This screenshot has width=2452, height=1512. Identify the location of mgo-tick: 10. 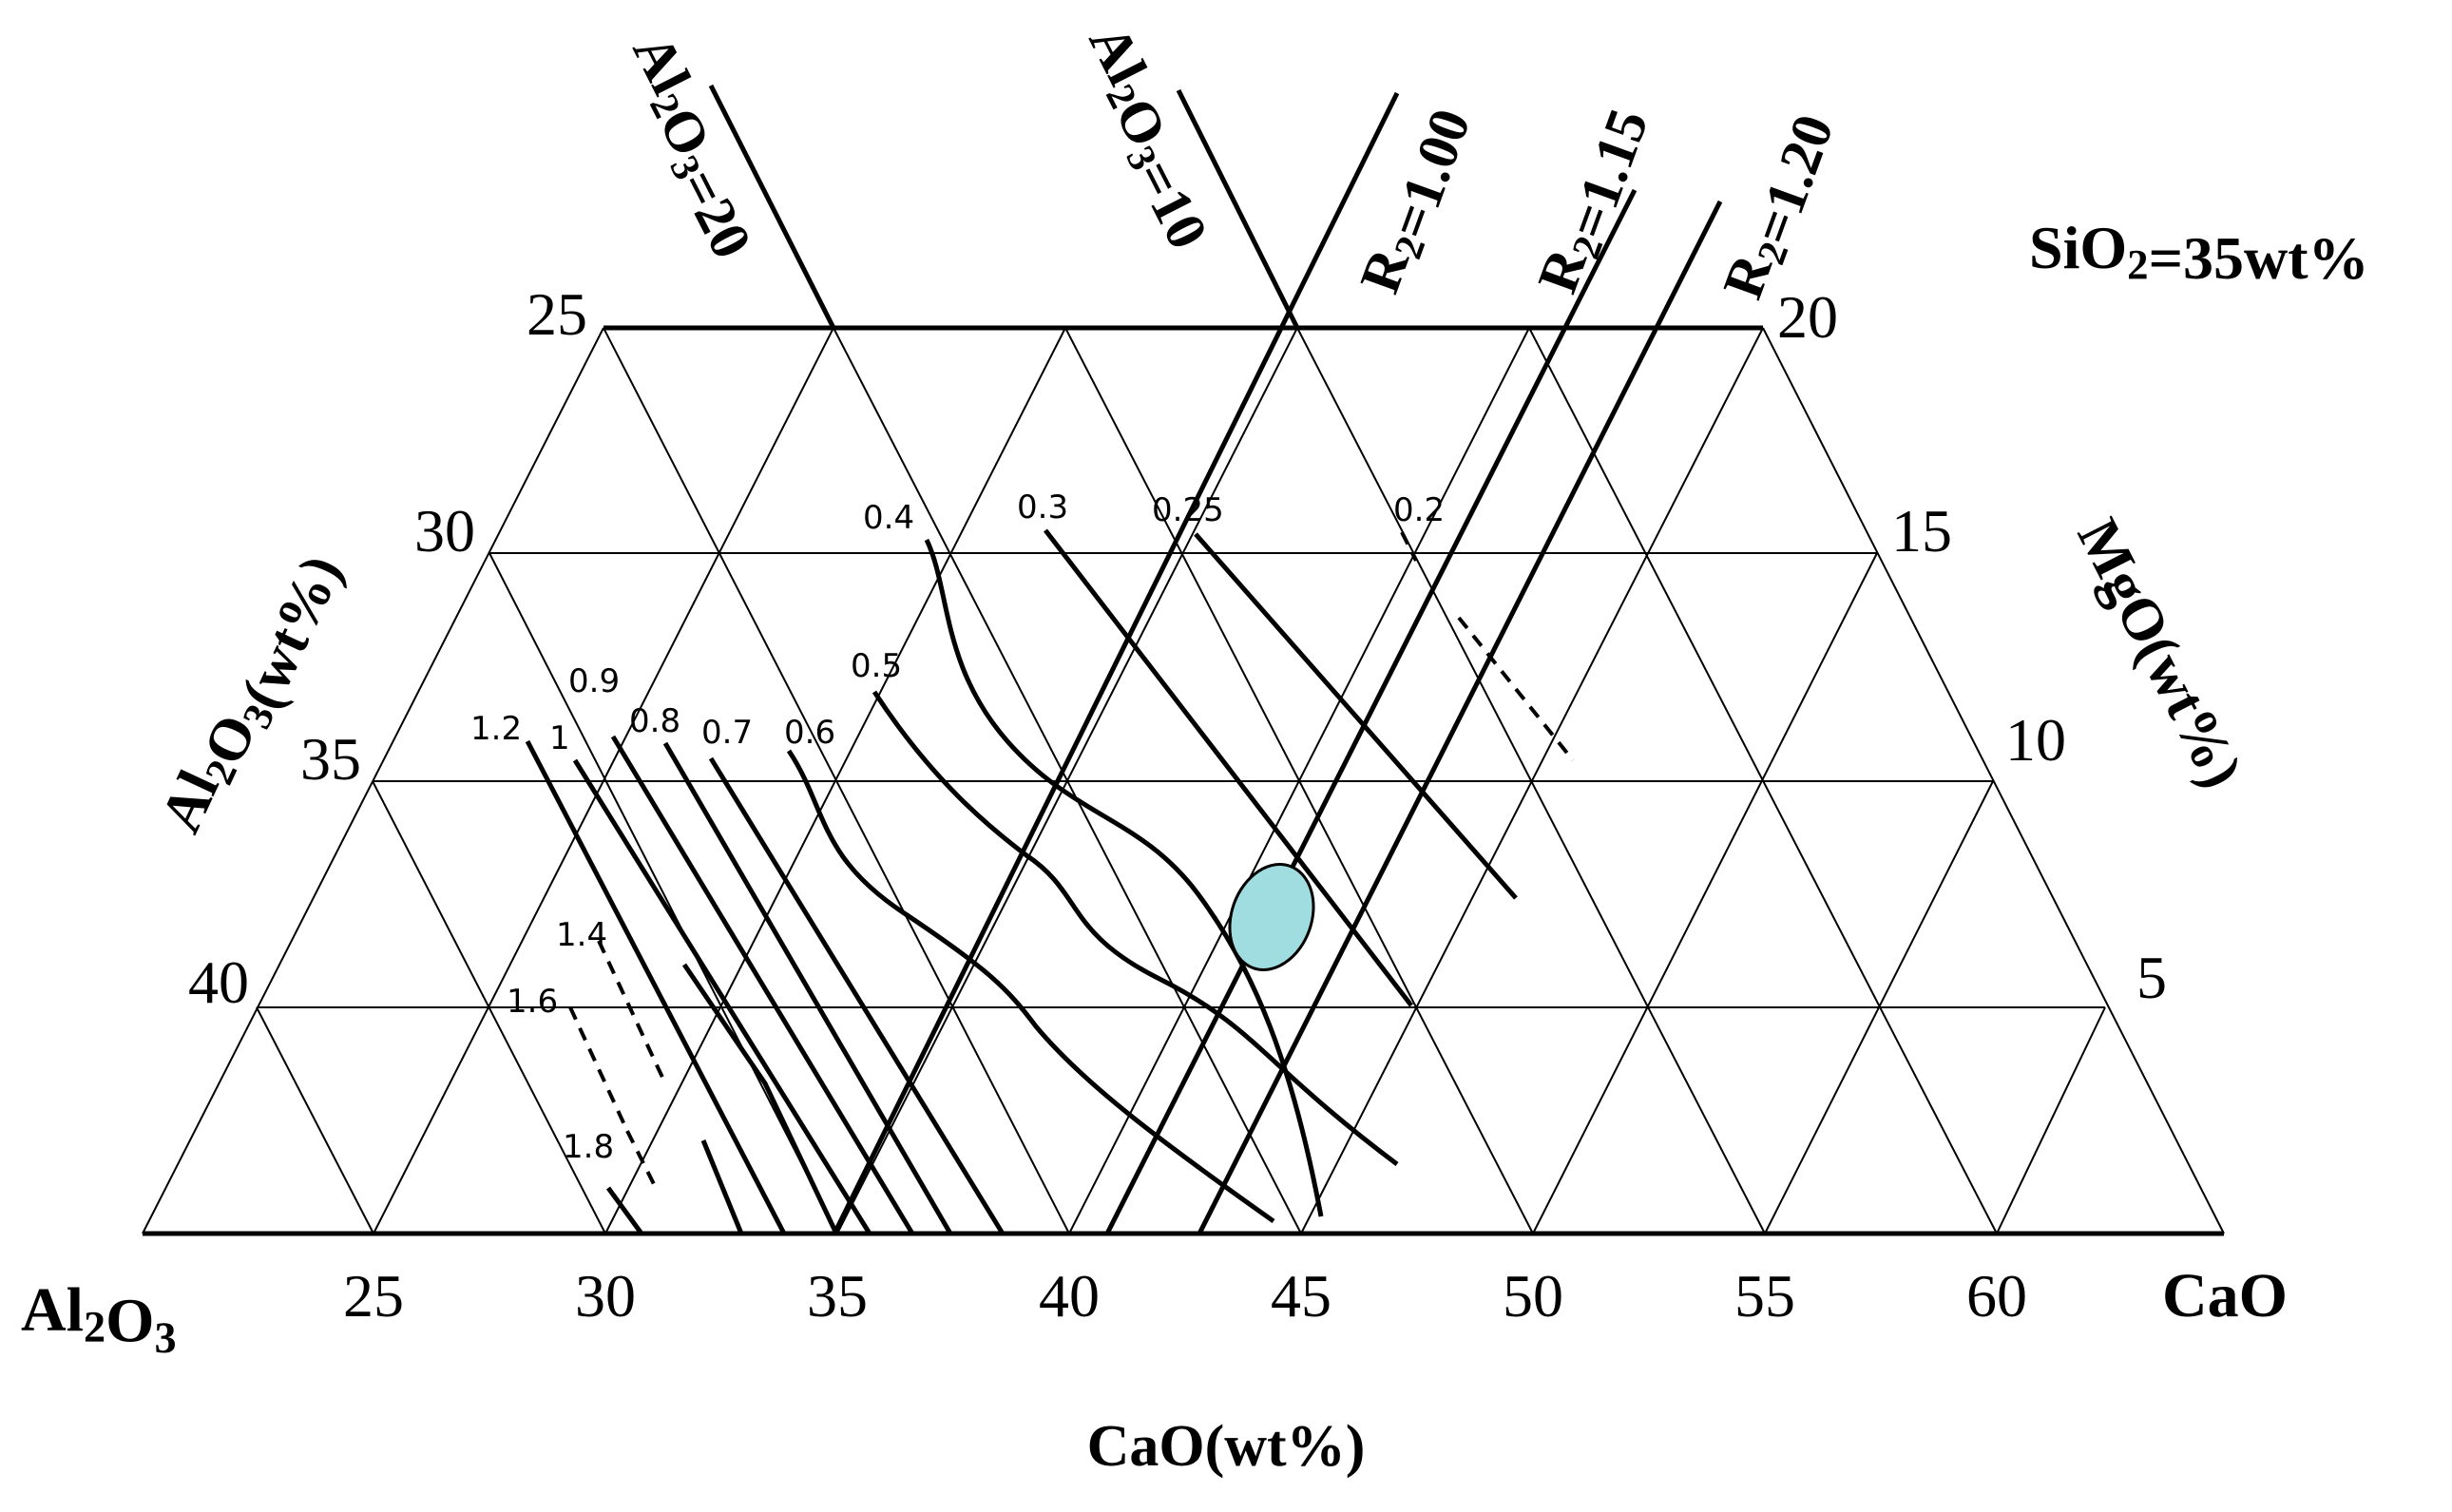
(2036, 740).